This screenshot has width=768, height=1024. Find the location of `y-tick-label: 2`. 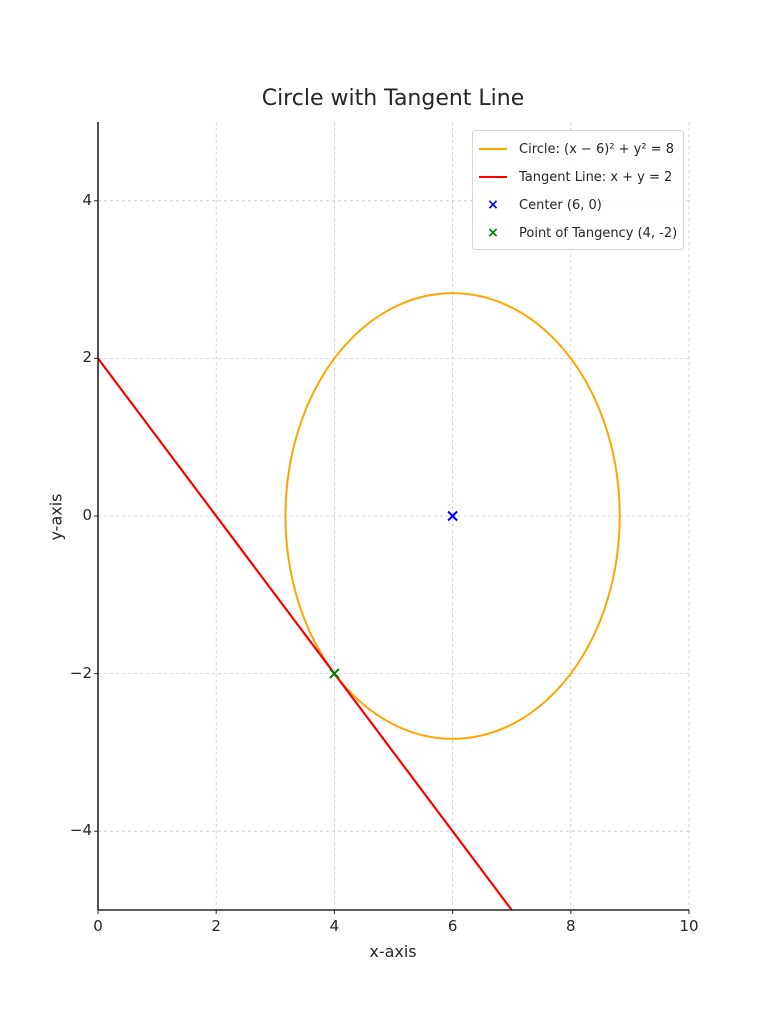

y-tick-label: 2 is located at coordinates (87, 357).